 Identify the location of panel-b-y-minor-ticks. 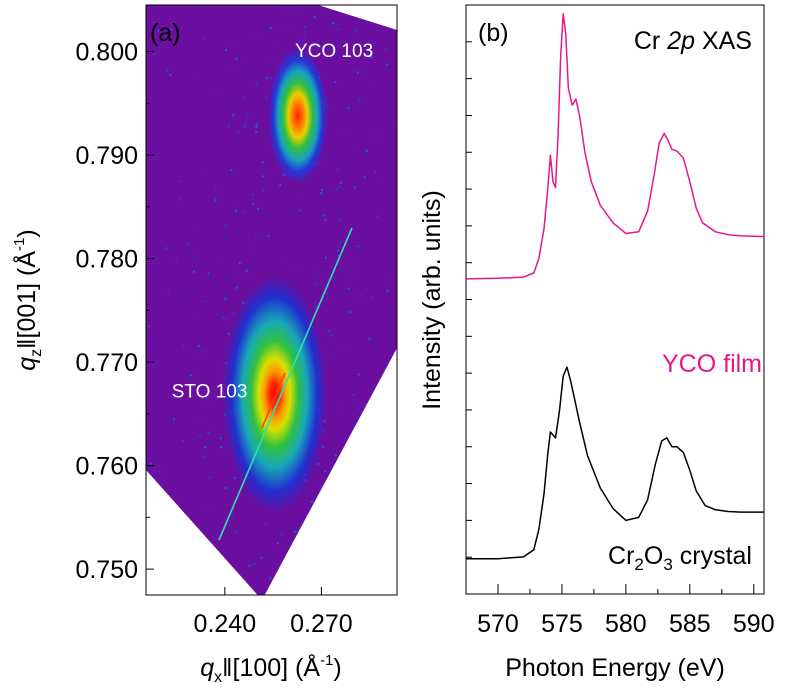
(469, 299).